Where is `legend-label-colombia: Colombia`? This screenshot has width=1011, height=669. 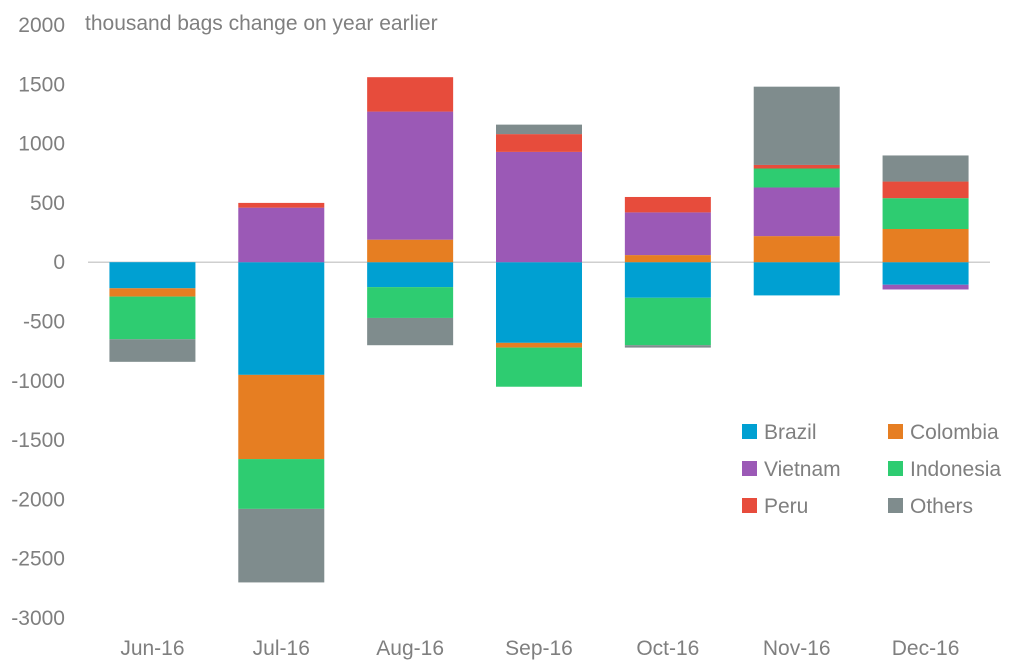 legend-label-colombia: Colombia is located at coordinates (954, 432).